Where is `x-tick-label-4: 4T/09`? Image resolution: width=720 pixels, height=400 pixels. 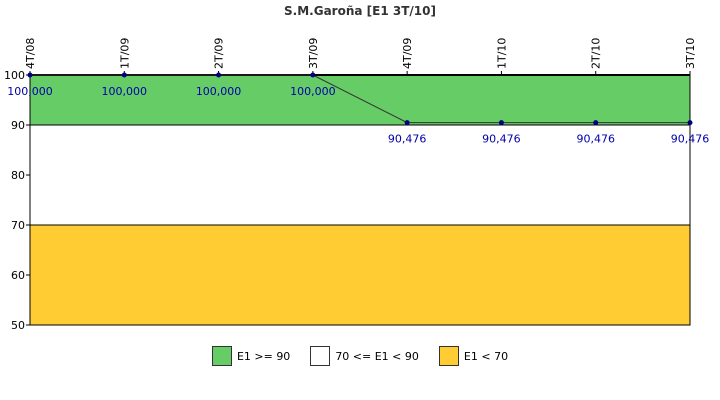 x-tick-label-4: 4T/09 is located at coordinates (407, 53).